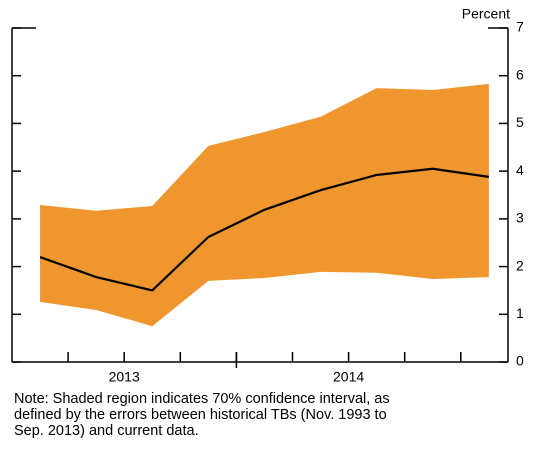 This screenshot has height=449, width=533. What do you see at coordinates (124, 377) in the screenshot?
I see `x-group-label: 2013` at bounding box center [124, 377].